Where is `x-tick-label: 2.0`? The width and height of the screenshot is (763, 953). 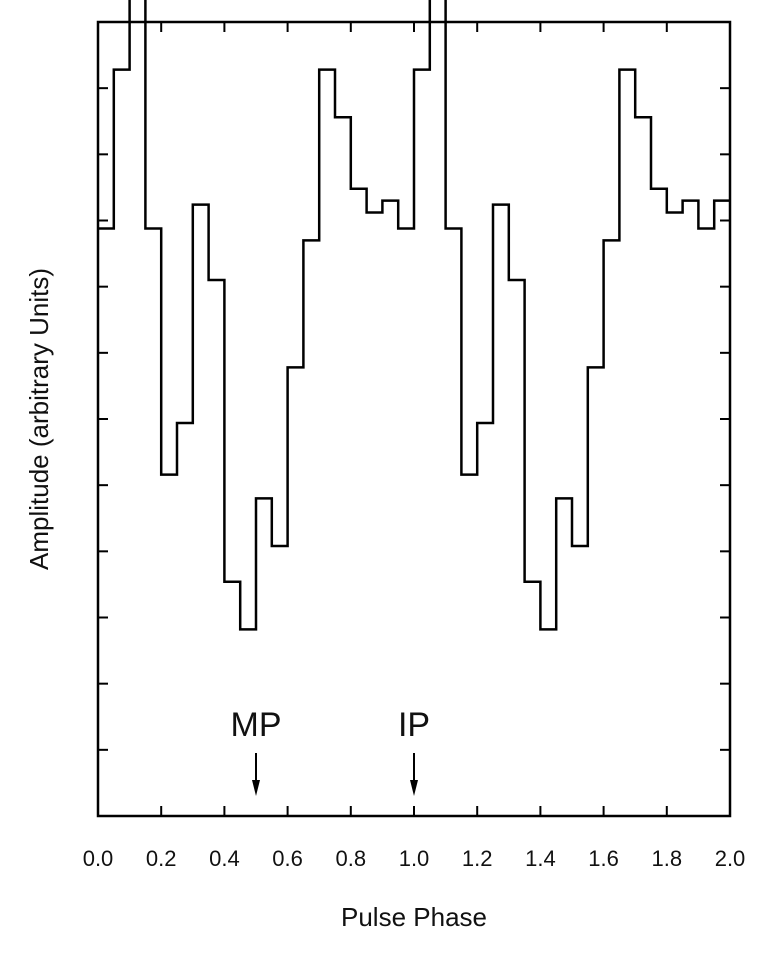
x-tick-label: 2.0 is located at coordinates (730, 858).